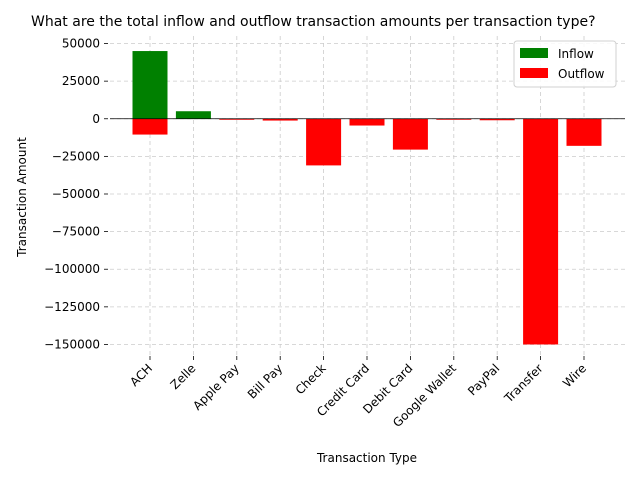 This screenshot has height=485, width=640. What do you see at coordinates (183, 376) in the screenshot?
I see `x-tick-label: Zelle` at bounding box center [183, 376].